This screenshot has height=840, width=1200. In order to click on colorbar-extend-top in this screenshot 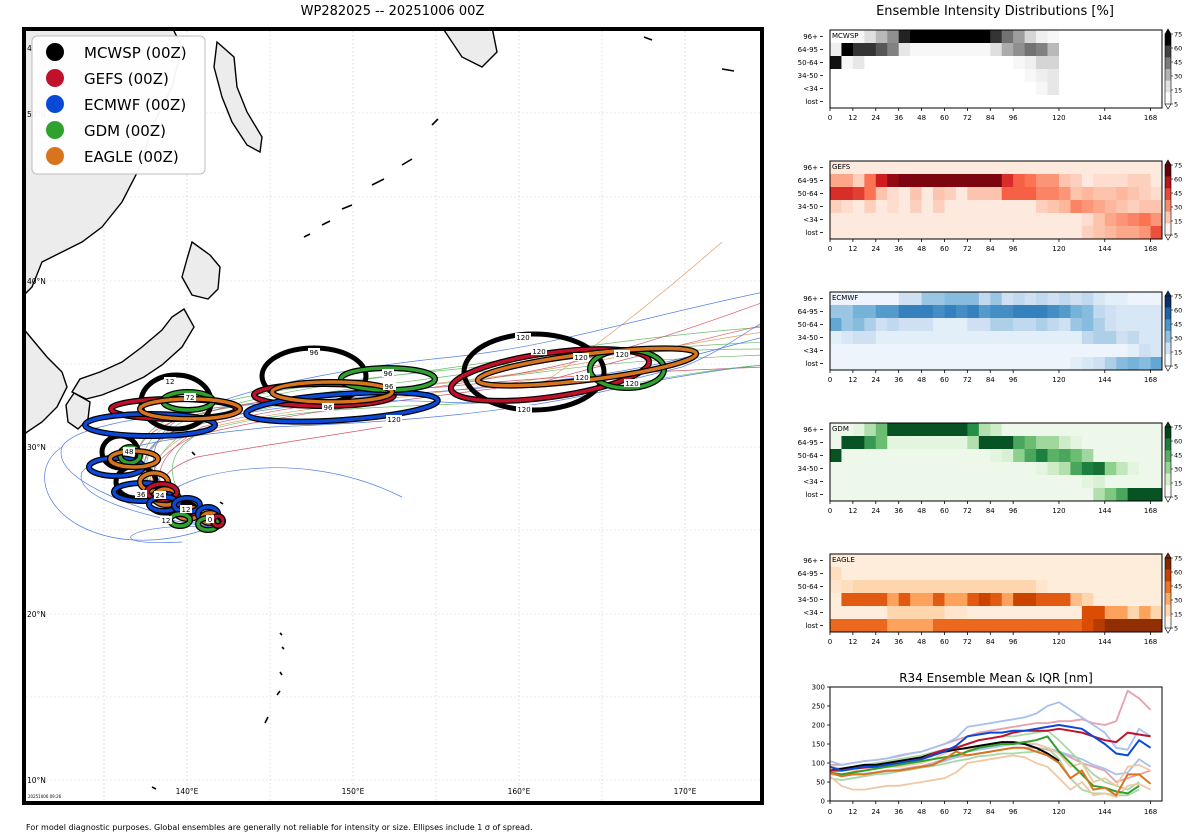, I will do `click(1168, 31)`.